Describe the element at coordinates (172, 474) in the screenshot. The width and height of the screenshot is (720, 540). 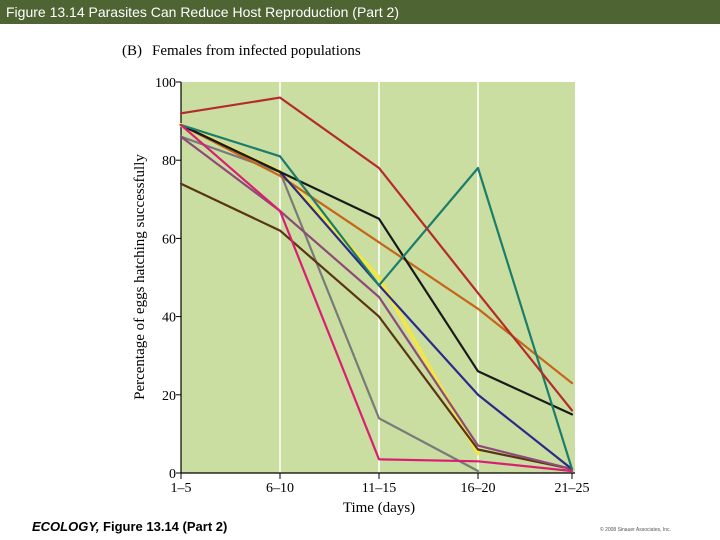
I see `y-tick-label: 0` at that location.